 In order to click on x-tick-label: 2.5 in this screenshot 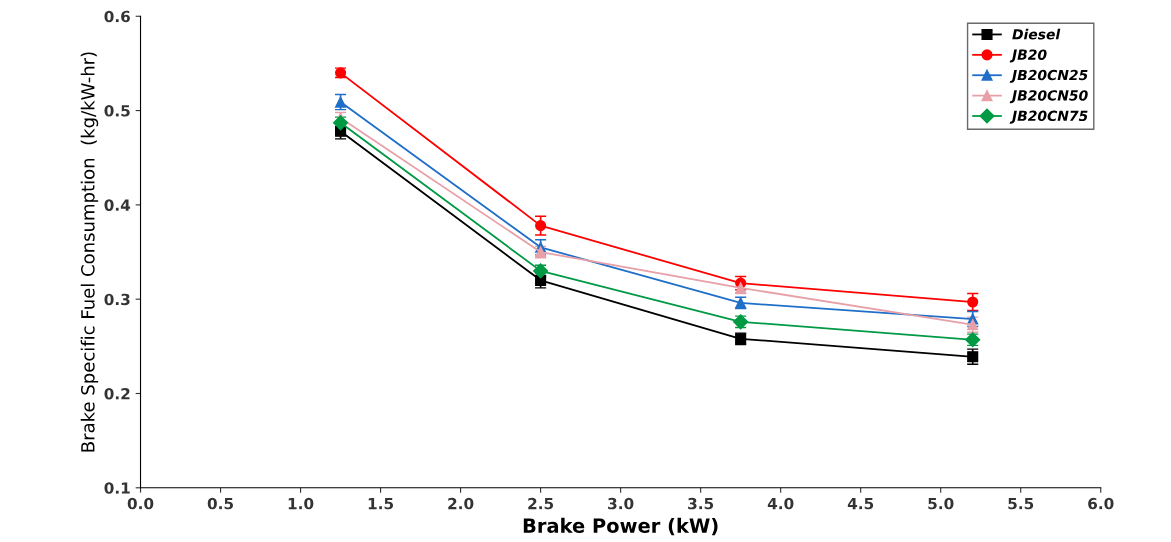, I will do `click(541, 503)`.